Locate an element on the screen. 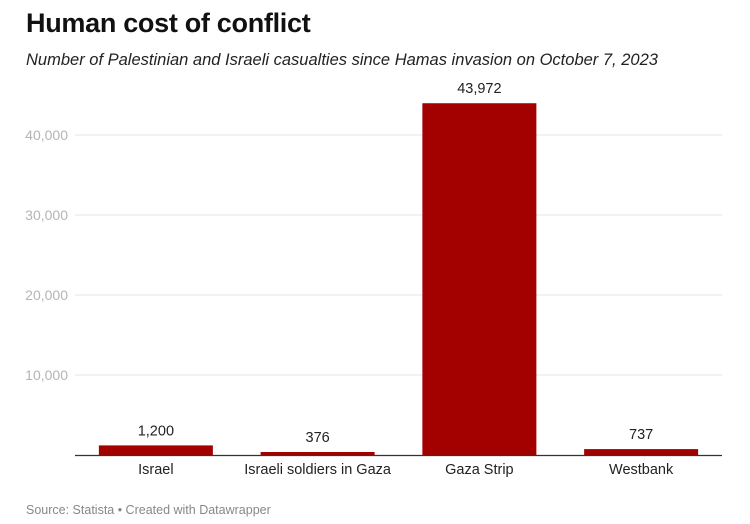  data-label: 376 is located at coordinates (318, 438).